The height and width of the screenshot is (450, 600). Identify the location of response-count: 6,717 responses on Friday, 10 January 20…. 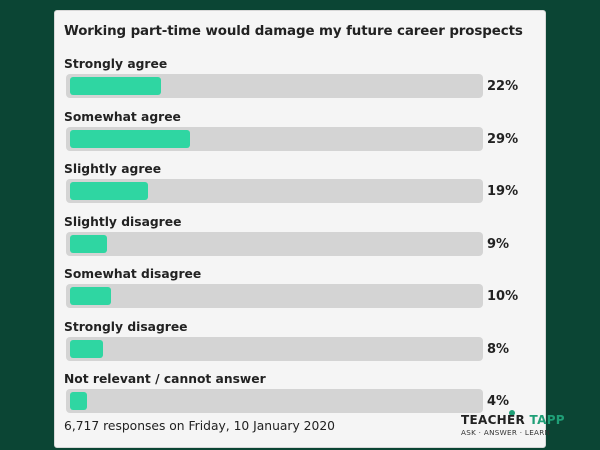
(199, 426).